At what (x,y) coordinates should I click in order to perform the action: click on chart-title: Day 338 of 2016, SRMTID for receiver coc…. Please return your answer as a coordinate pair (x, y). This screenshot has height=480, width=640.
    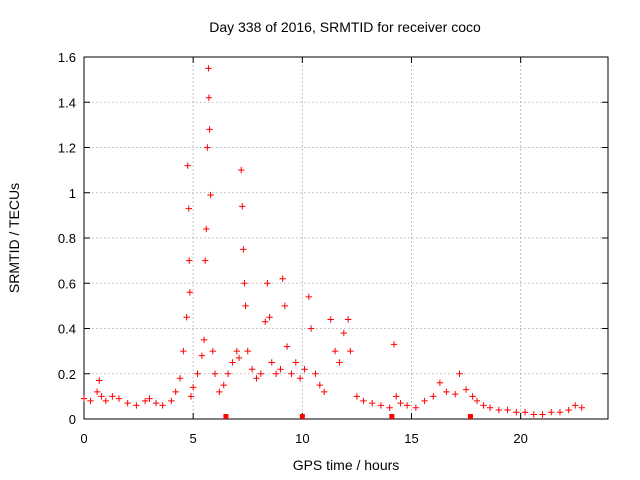
    Looking at the image, I should click on (345, 27).